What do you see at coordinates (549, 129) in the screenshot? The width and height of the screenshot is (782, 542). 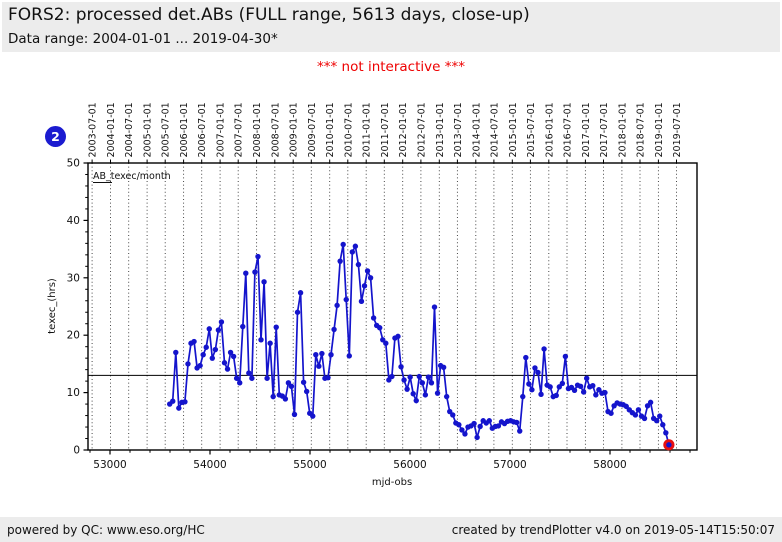 I see `top-date-label: 2016-01-01` at bounding box center [549, 129].